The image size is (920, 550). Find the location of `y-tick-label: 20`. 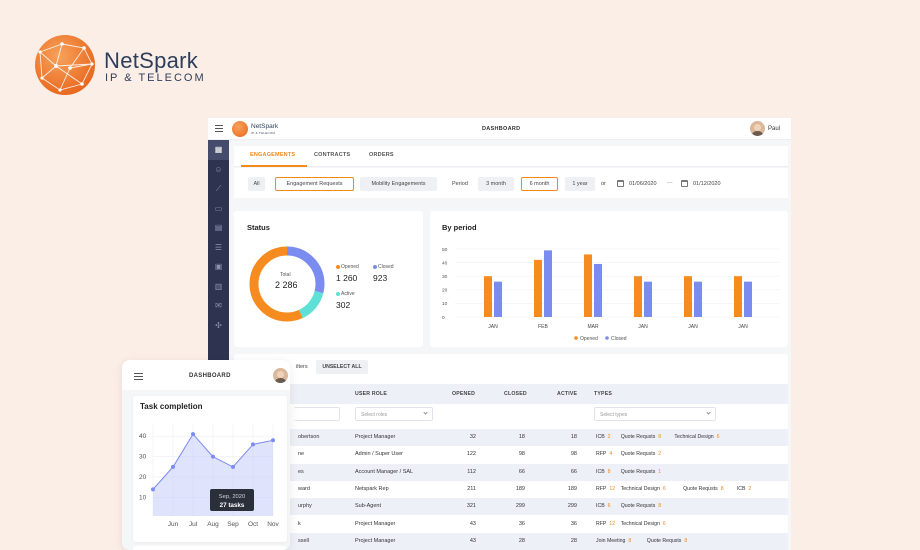

y-tick-label: 20 is located at coordinates (445, 291).